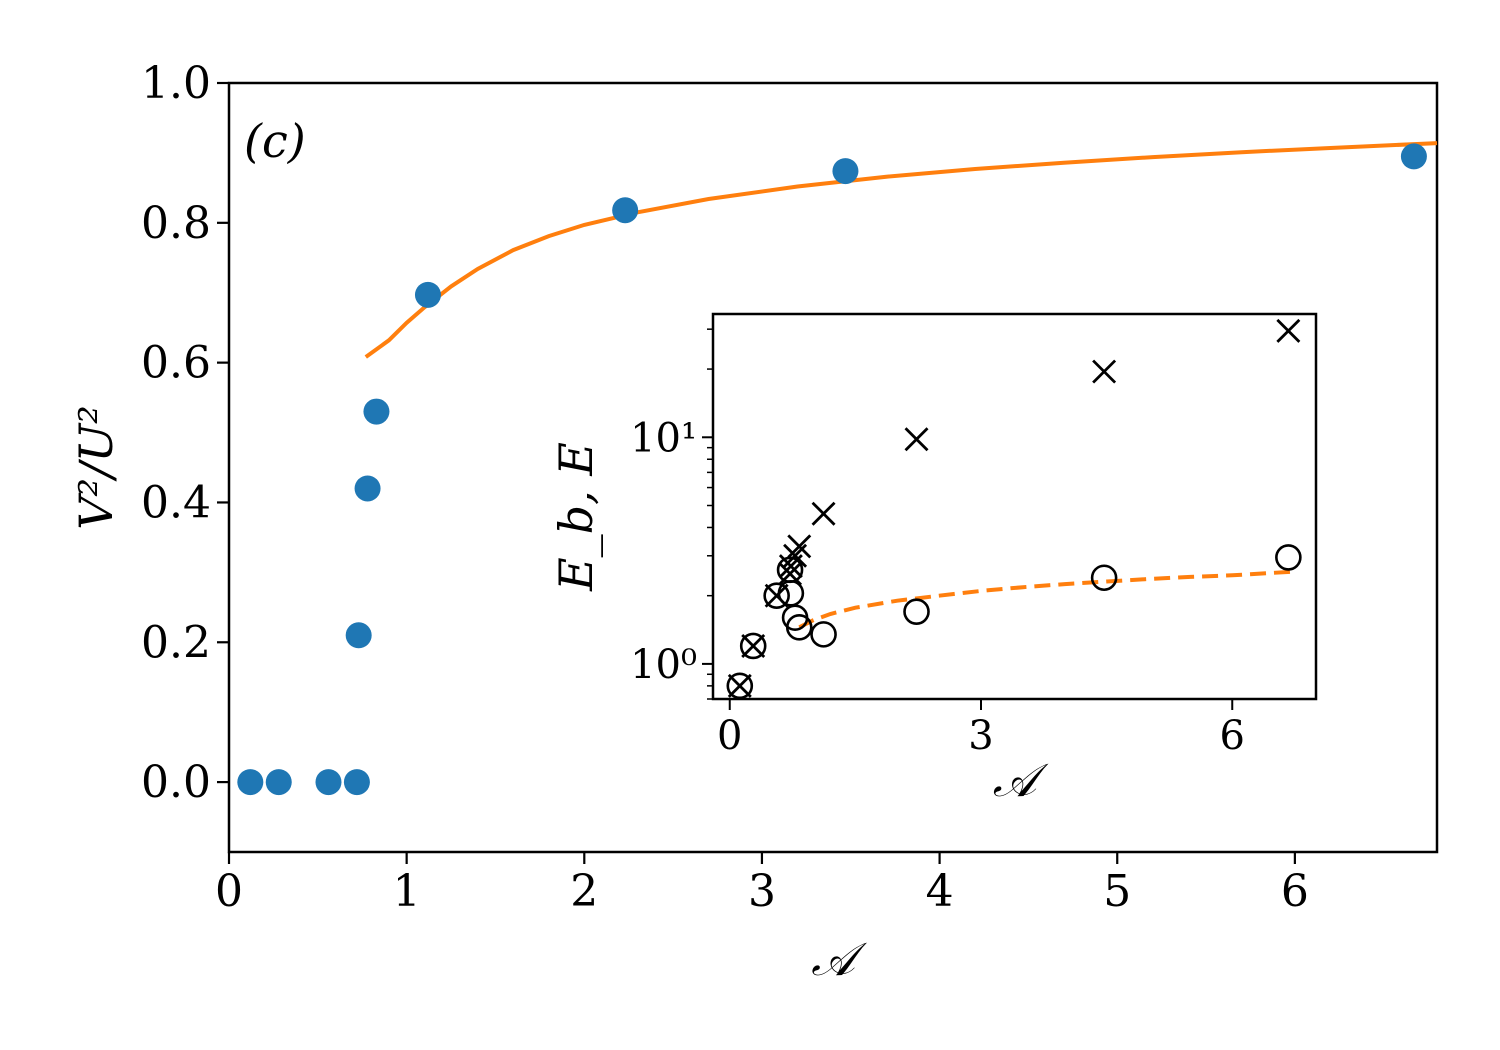 The height and width of the screenshot is (1050, 1500). Describe the element at coordinates (663, 665) in the screenshot. I see `inset-y-tick-label: 10⁰` at that location.